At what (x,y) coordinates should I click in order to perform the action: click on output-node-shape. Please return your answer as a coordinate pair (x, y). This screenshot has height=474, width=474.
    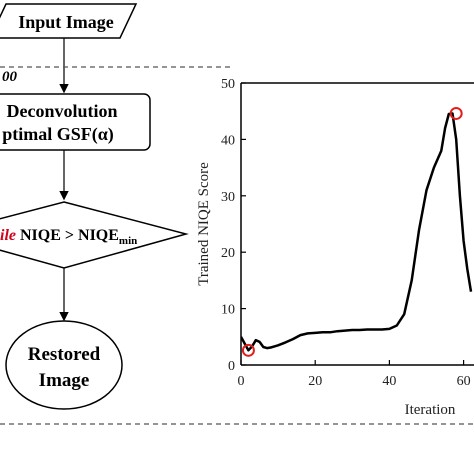
    Looking at the image, I should click on (64, 365).